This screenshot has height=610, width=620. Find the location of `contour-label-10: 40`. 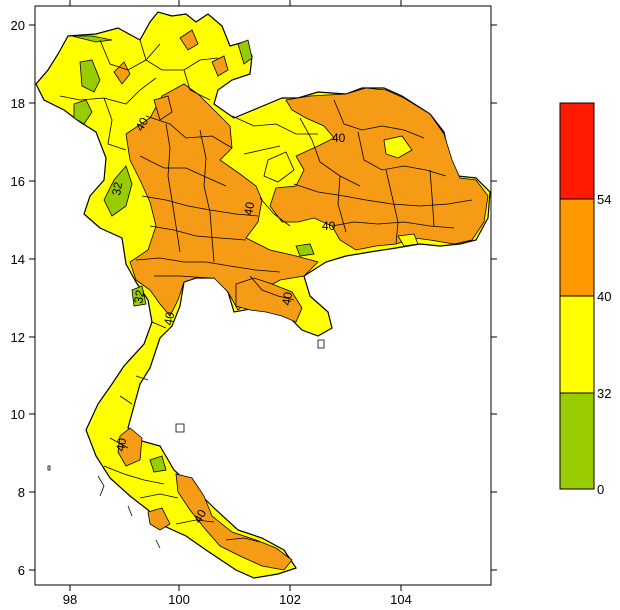

contour-label-10: 40 is located at coordinates (199, 516).